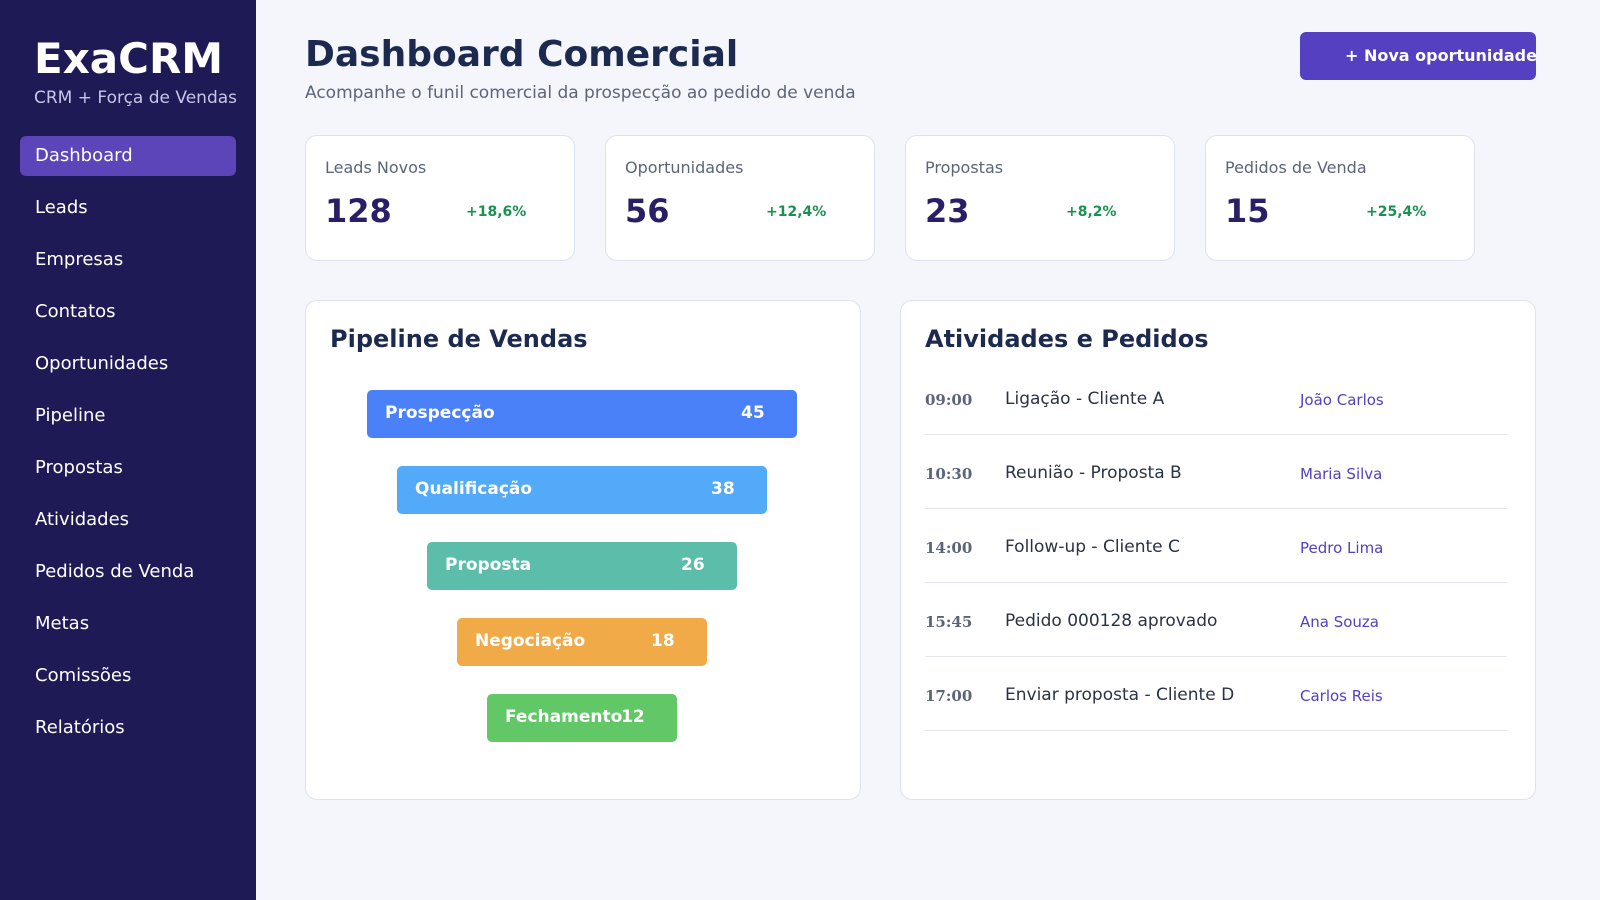 This screenshot has width=1600, height=900. I want to click on activity-title: Reunião - Proposta B, so click(1093, 473).